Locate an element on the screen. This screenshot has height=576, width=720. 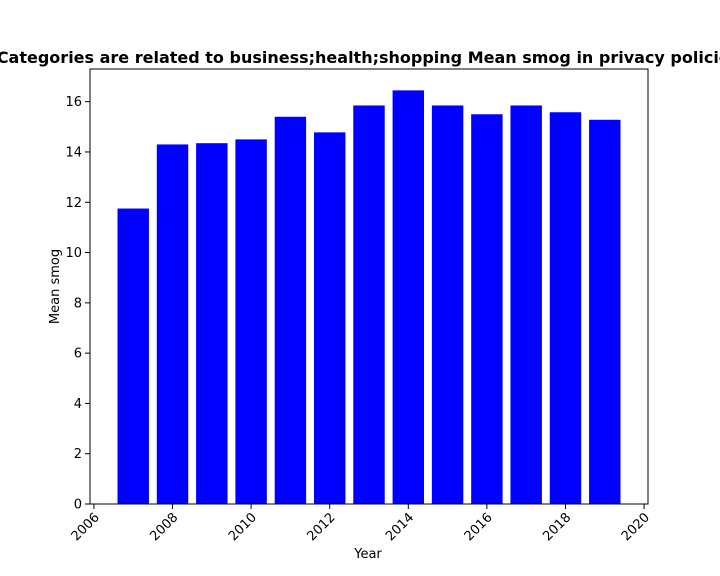
y-tick-label: 10 is located at coordinates (73, 253).